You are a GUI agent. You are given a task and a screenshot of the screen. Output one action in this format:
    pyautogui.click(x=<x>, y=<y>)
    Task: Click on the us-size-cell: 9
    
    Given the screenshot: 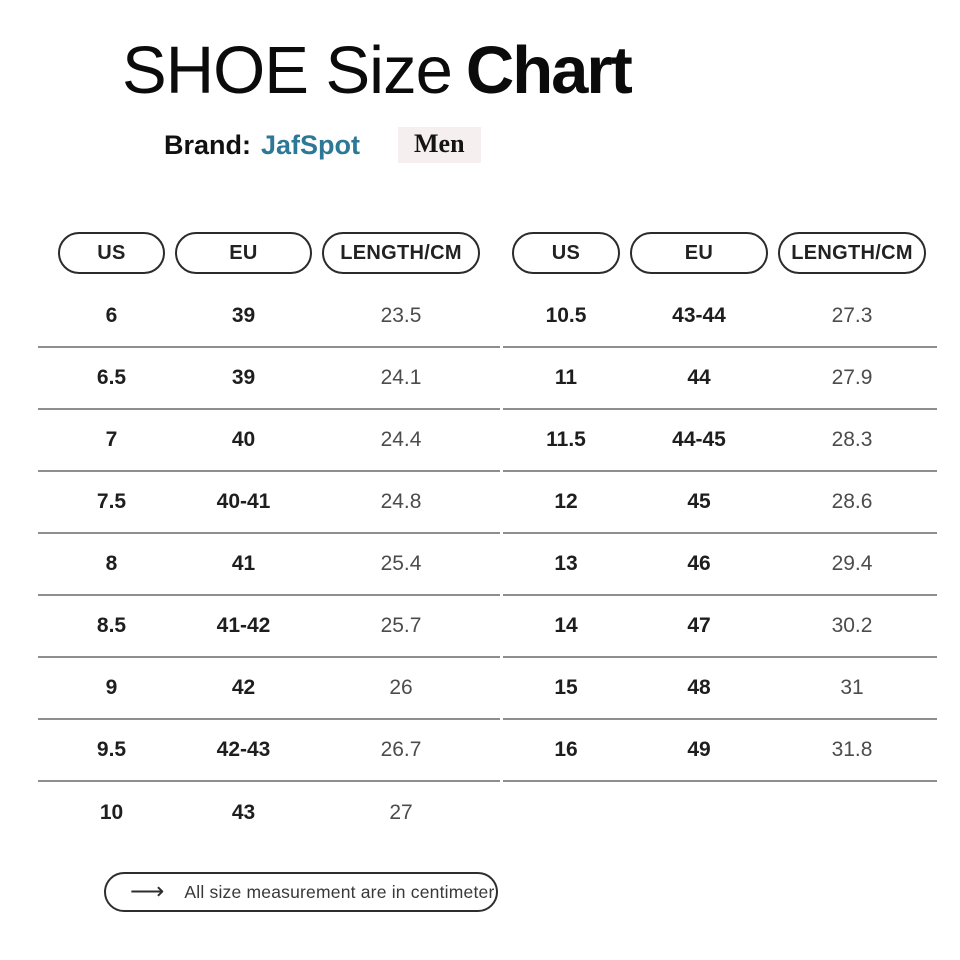 What is the action you would take?
    pyautogui.click(x=111, y=687)
    